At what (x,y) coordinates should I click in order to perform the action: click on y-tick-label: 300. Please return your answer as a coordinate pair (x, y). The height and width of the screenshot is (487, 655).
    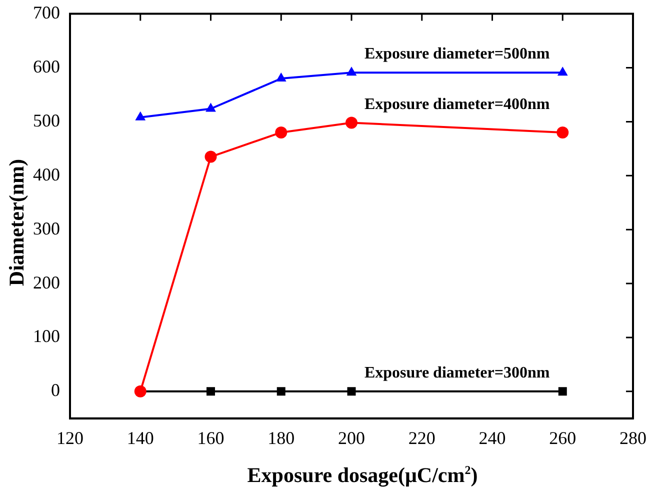
    Looking at the image, I should click on (46, 228).